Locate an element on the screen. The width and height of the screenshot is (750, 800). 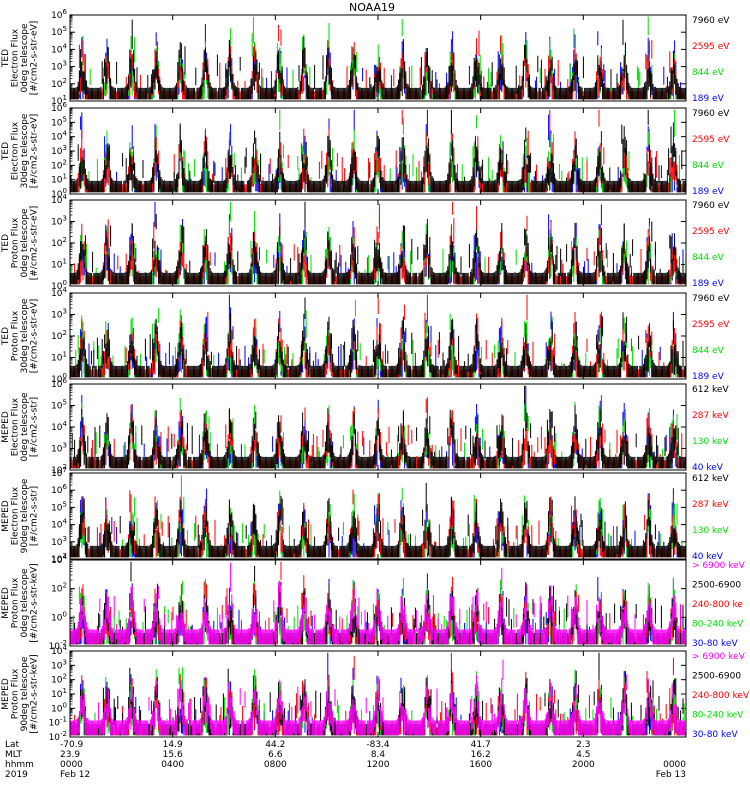
x-tick-label-date: Feb 13 is located at coordinates (671, 775).